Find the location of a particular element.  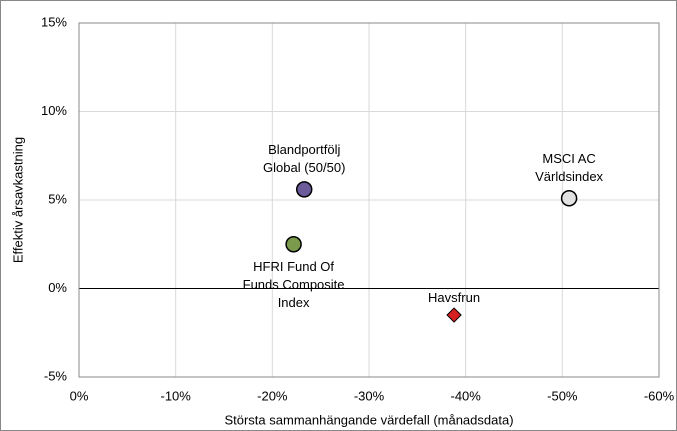

y-tick-label: 15% is located at coordinates (54, 21).